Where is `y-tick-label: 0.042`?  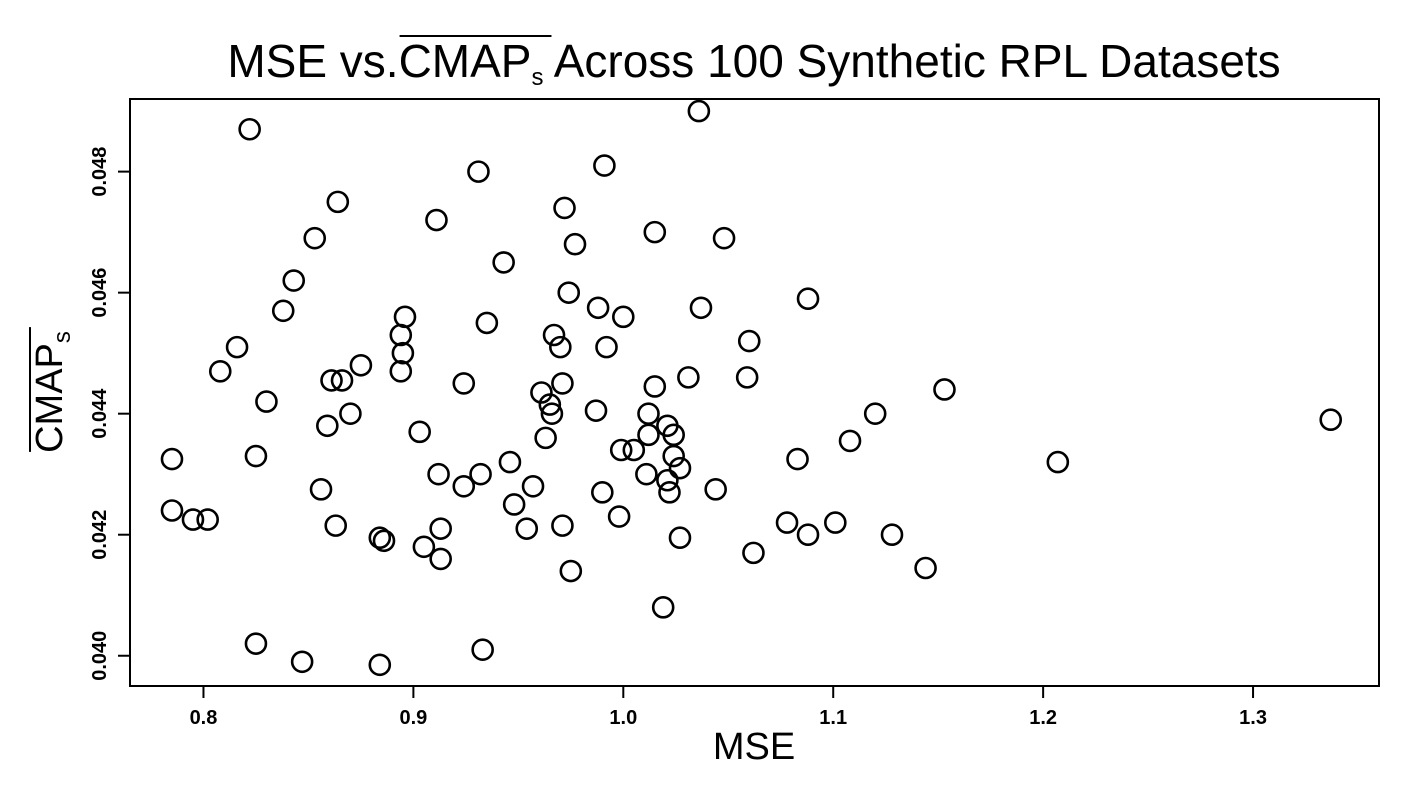 y-tick-label: 0.042 is located at coordinates (100, 535).